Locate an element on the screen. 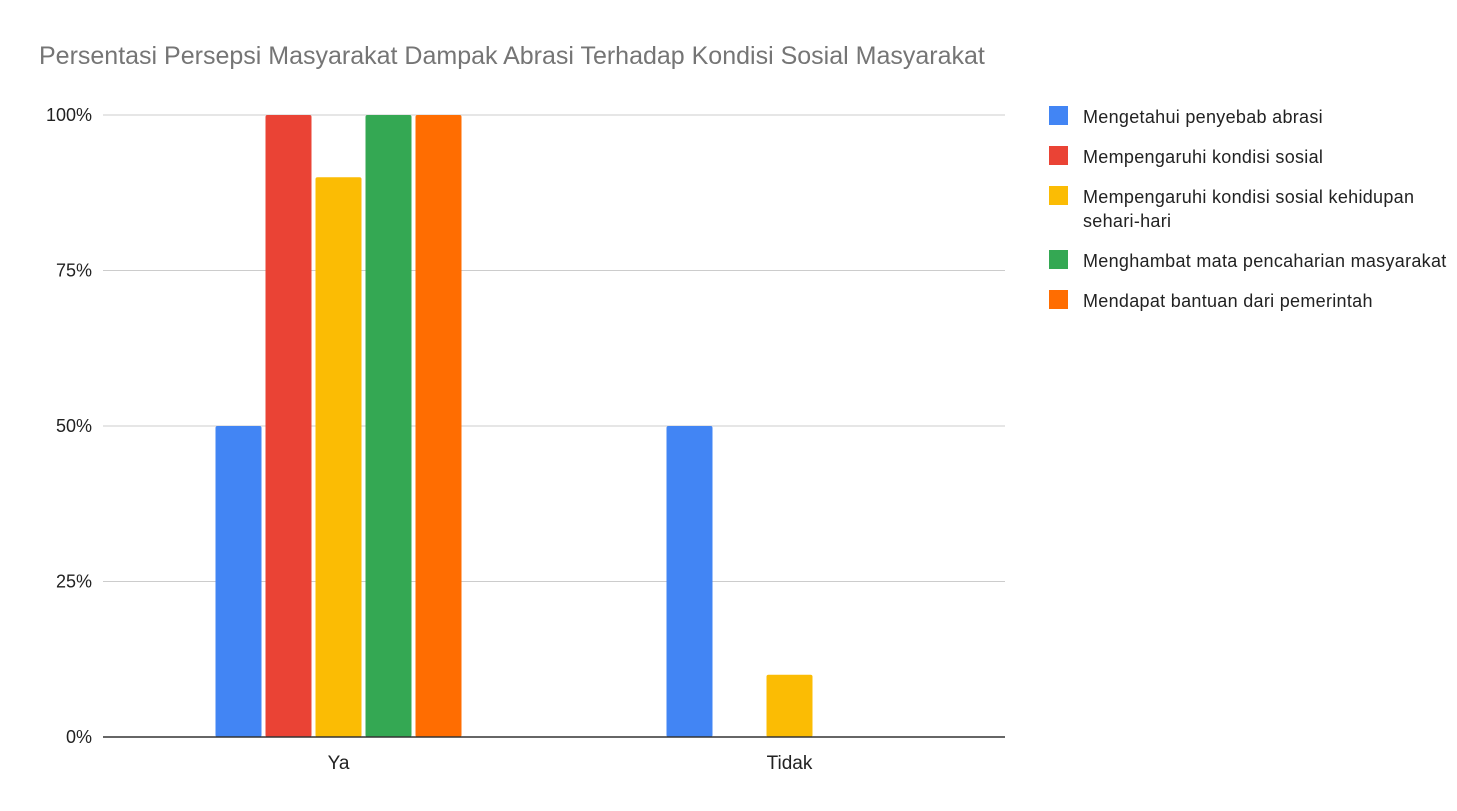 This screenshot has height=811, width=1457. legend-item: Mengetahui penyebab abrasi is located at coordinates (1249, 117).